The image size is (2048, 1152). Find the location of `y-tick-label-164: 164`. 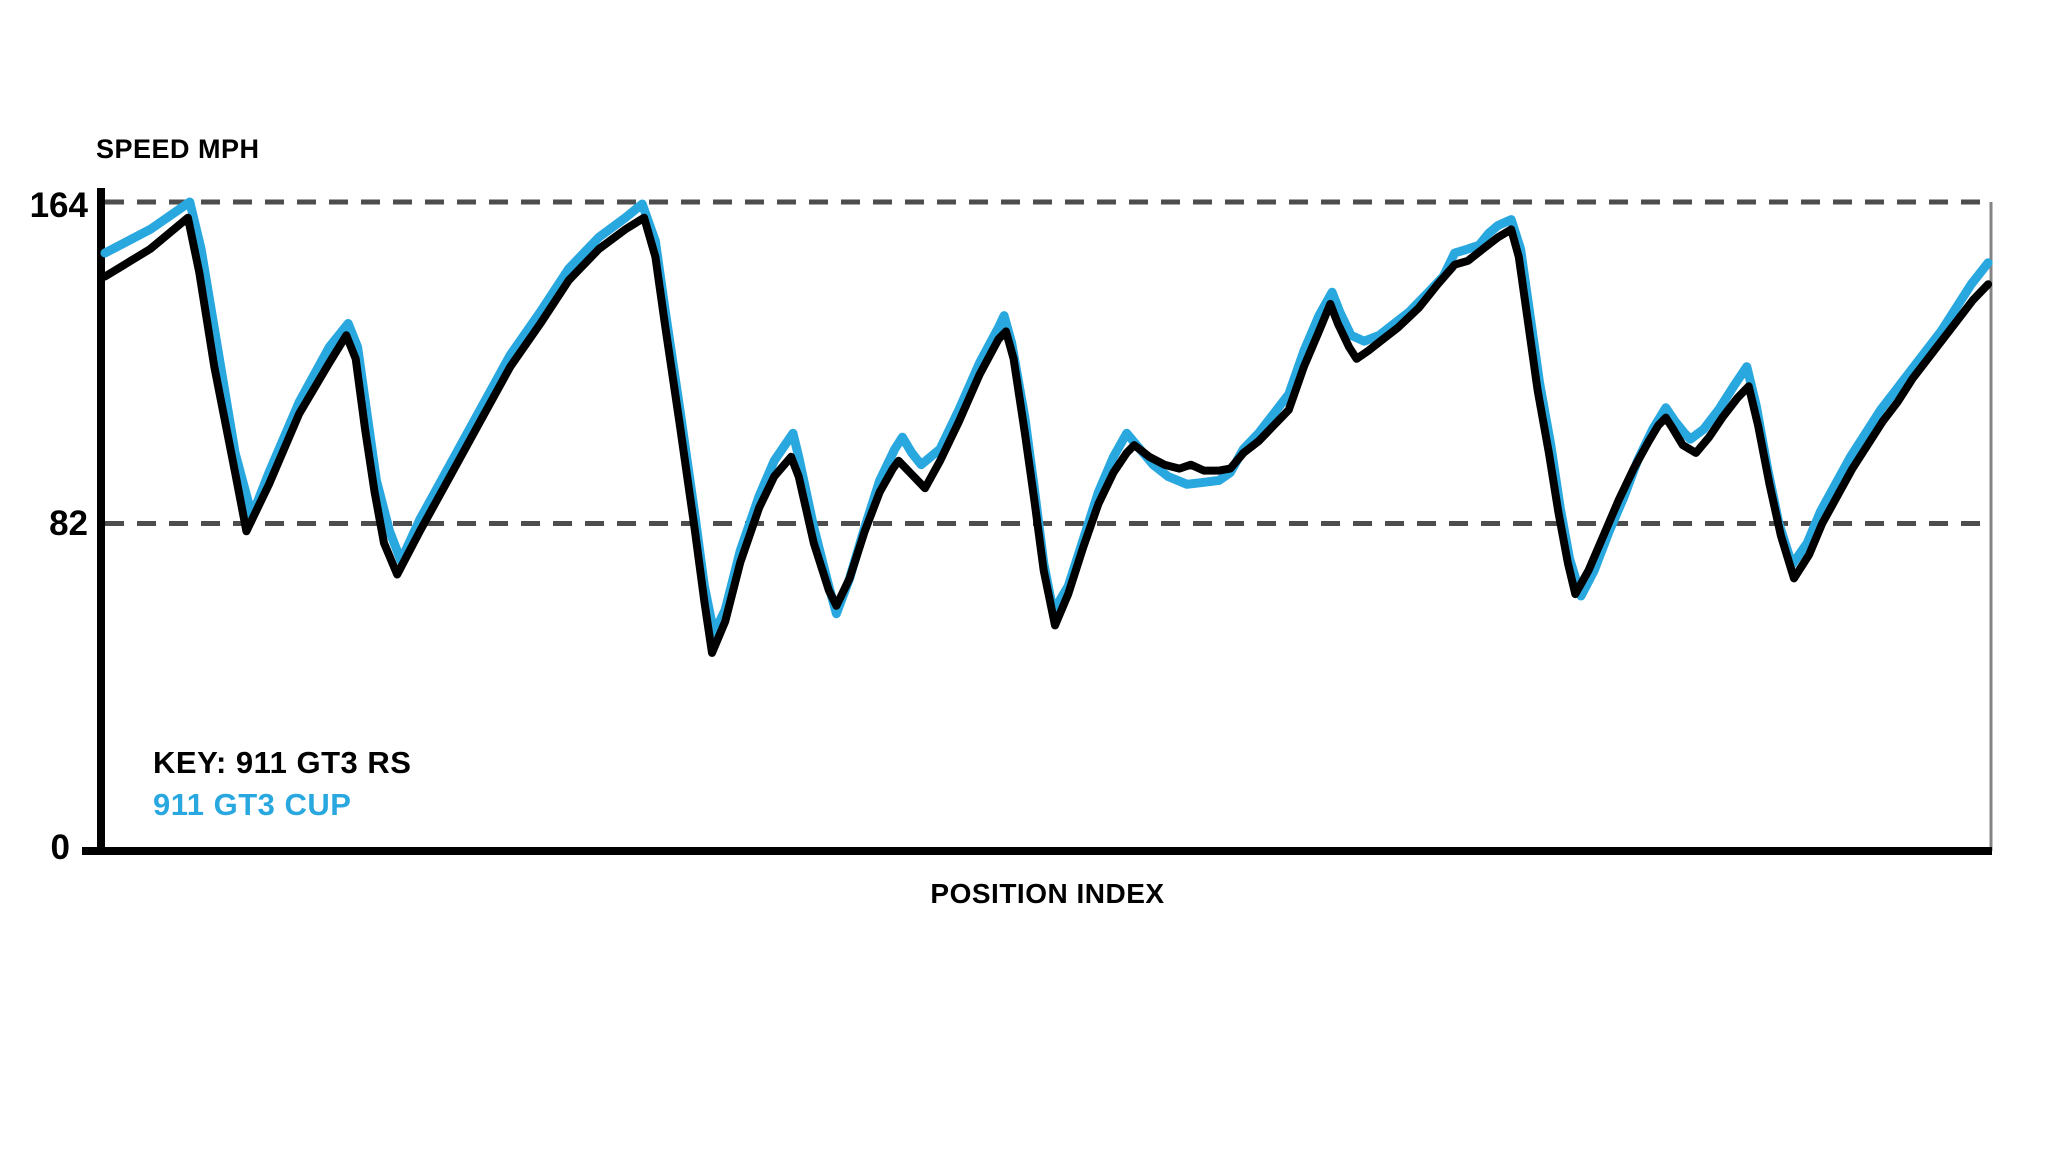

y-tick-label-164: 164 is located at coordinates (58, 205).